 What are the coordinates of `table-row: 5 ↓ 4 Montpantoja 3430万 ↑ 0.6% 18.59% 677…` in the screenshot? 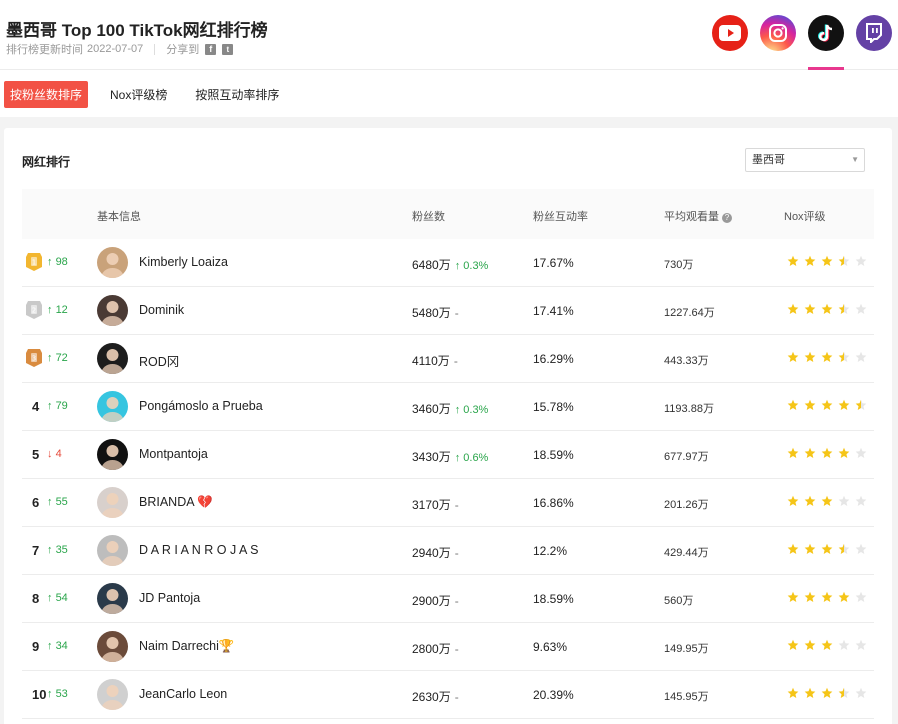 It's located at (448, 455).